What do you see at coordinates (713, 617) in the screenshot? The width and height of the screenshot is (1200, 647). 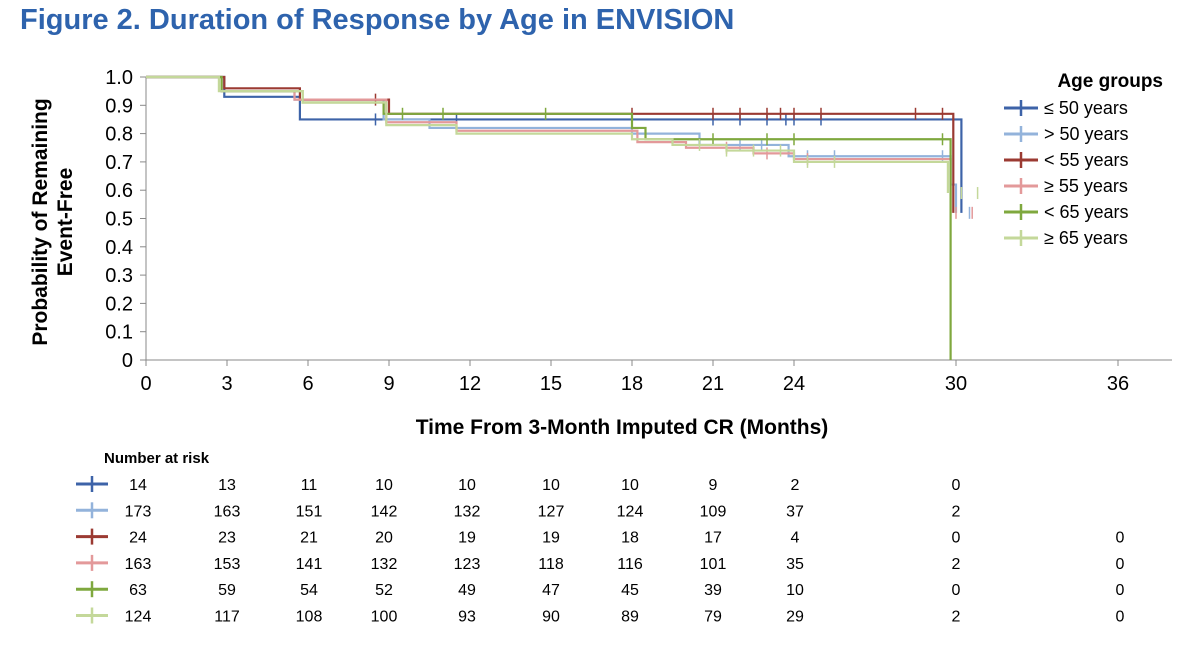 I see `at-risk-count: 79` at bounding box center [713, 617].